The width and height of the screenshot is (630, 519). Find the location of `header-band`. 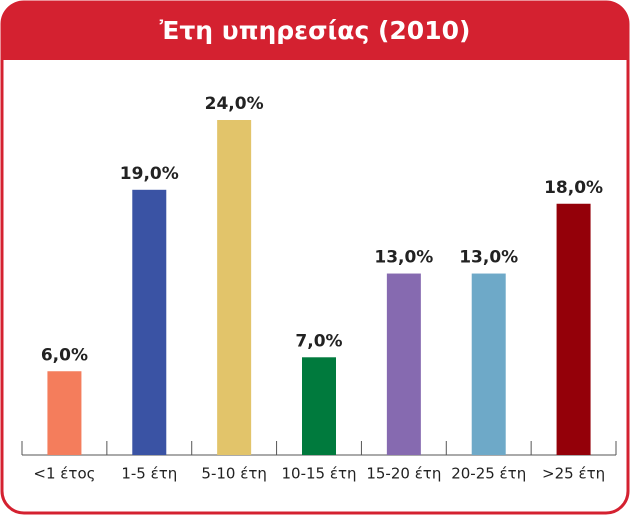

header-band is located at coordinates (315, 31).